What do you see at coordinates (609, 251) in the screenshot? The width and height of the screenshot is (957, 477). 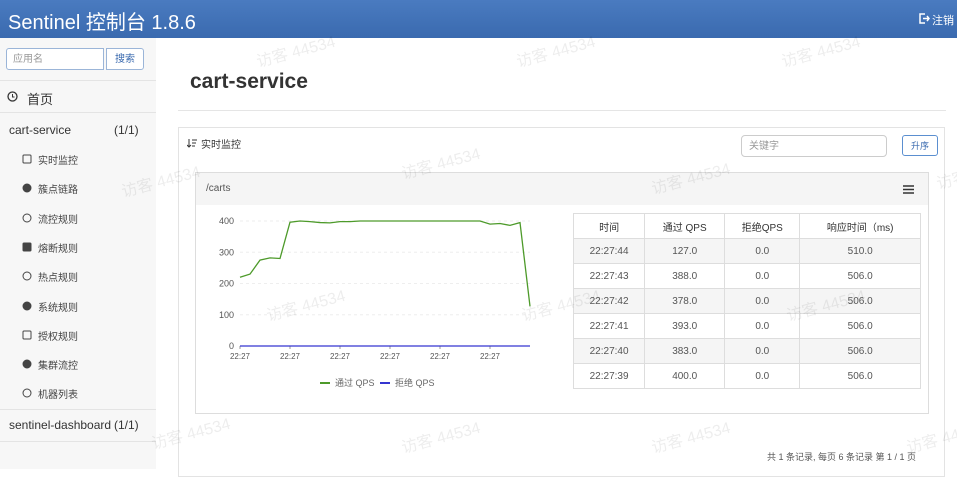 I see `table-cell: 22:27:44` at bounding box center [609, 251].